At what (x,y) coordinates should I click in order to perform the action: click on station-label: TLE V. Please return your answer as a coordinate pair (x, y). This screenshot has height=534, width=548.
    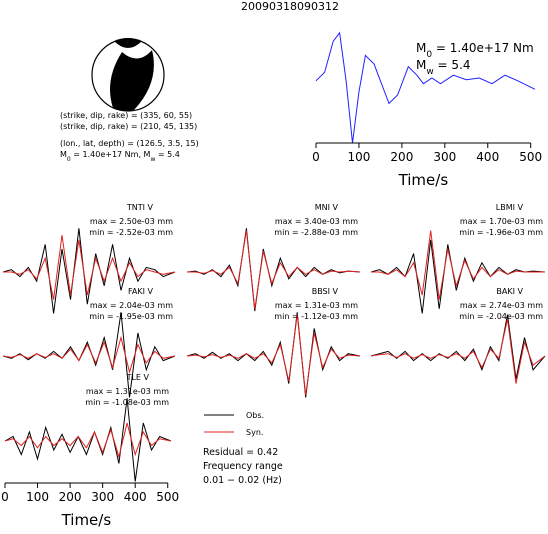
    Looking at the image, I should click on (138, 377).